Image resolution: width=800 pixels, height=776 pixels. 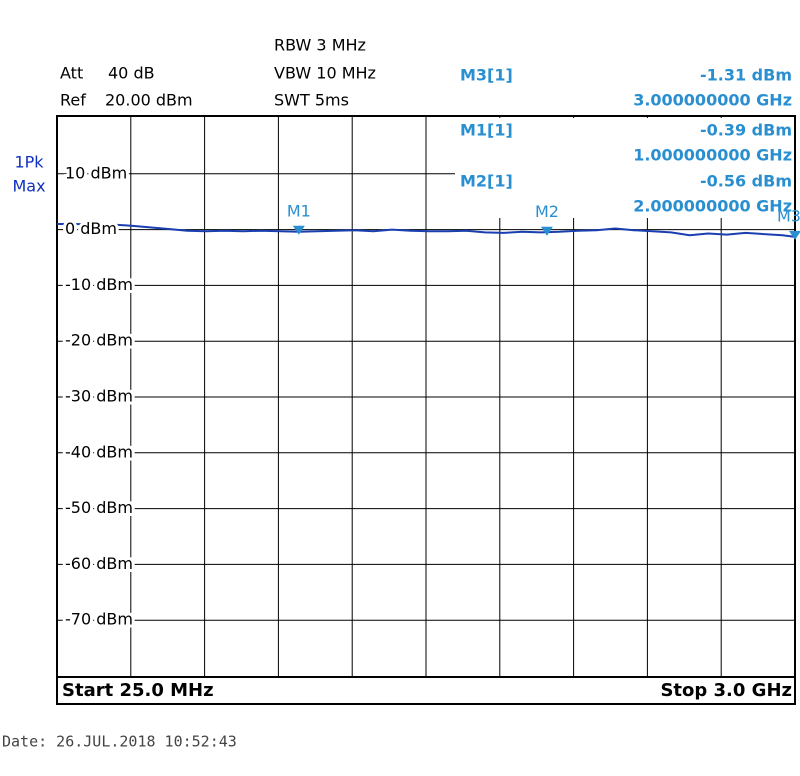 I want to click on marker-name: M3, so click(x=788, y=215).